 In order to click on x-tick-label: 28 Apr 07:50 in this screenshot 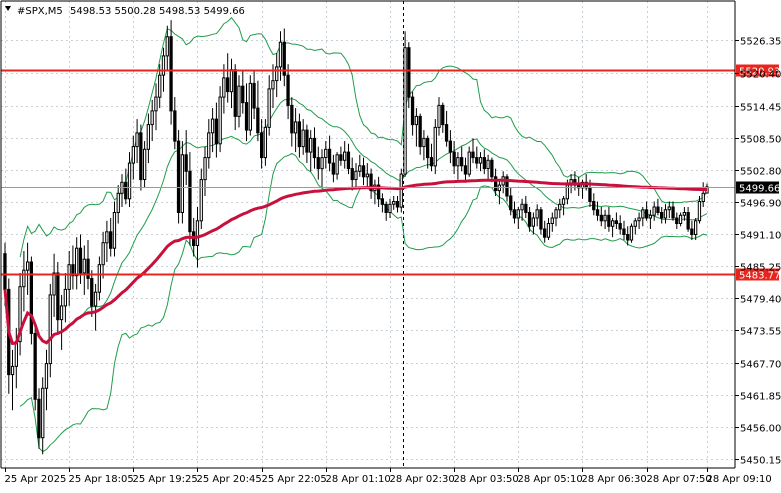, I will do `click(679, 479)`.